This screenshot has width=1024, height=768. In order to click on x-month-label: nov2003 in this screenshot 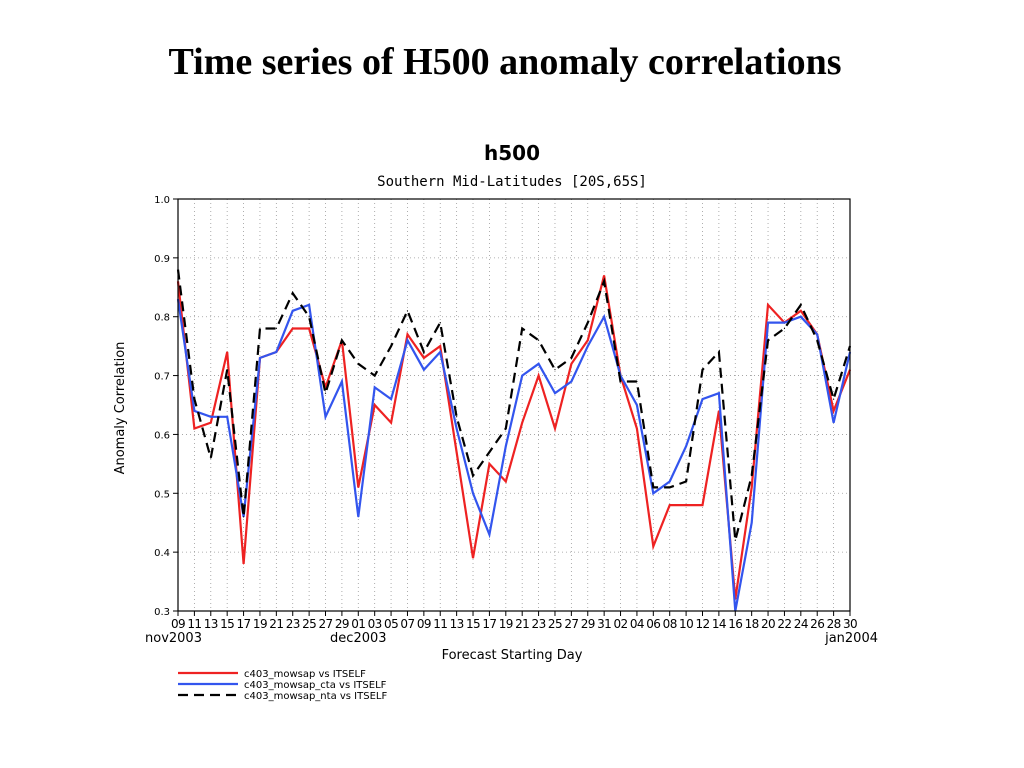, I will do `click(173, 638)`.